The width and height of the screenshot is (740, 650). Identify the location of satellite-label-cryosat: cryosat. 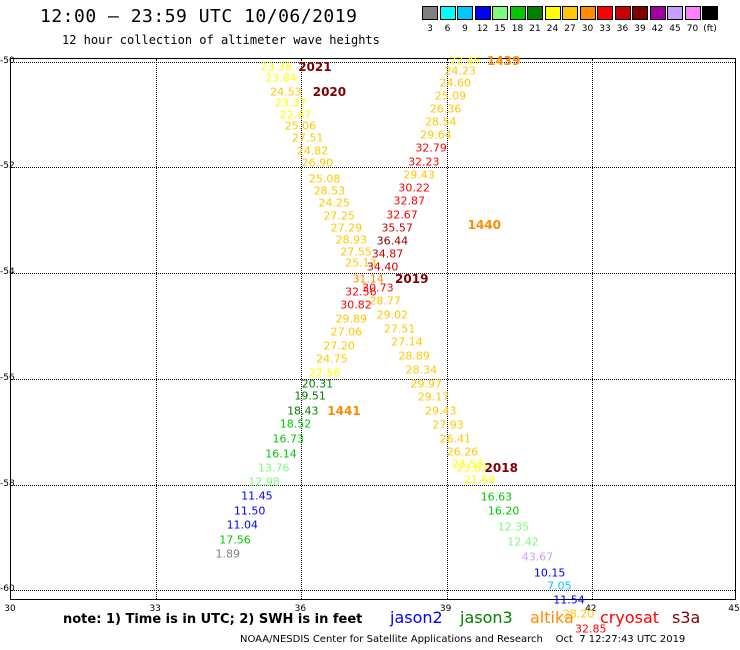
(630, 617).